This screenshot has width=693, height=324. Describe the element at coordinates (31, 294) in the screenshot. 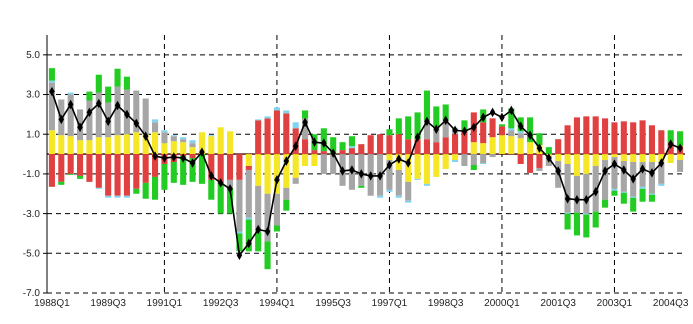

I see `y-tick-label: -7.0` at that location.